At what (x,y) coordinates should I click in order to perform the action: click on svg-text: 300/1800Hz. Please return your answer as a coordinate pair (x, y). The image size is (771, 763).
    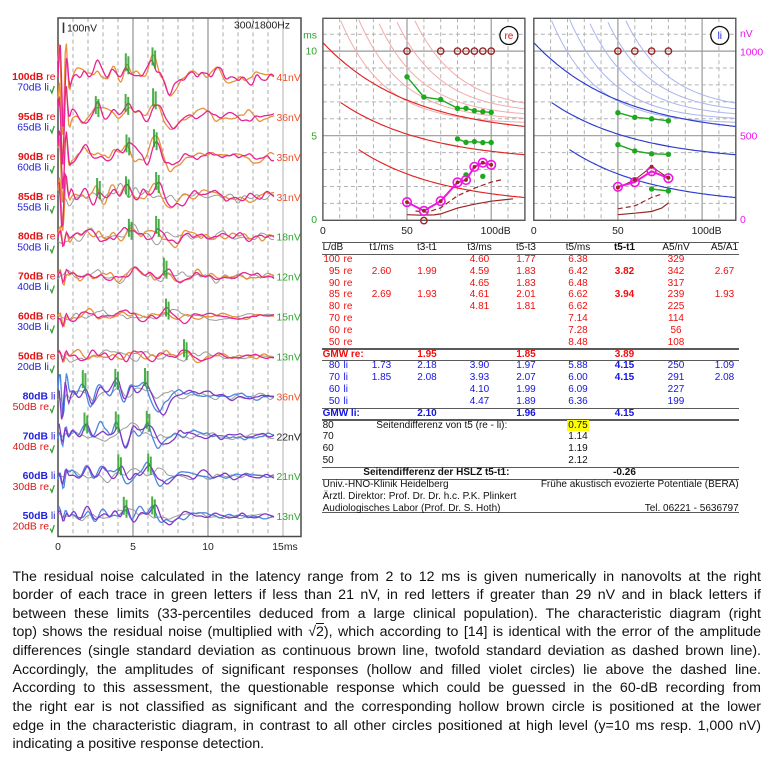
    Looking at the image, I should click on (262, 26).